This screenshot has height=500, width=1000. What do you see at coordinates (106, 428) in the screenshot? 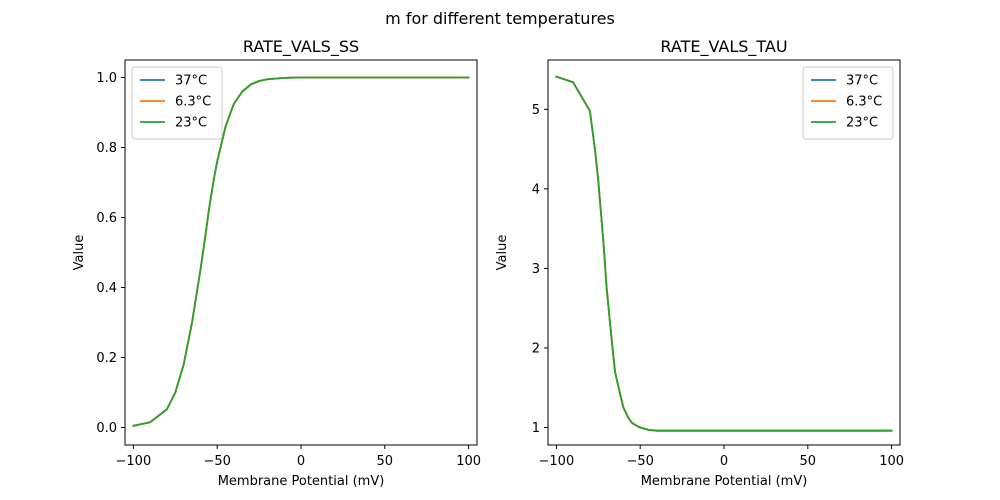
I see `y-tick-label: 0.0` at bounding box center [106, 428].